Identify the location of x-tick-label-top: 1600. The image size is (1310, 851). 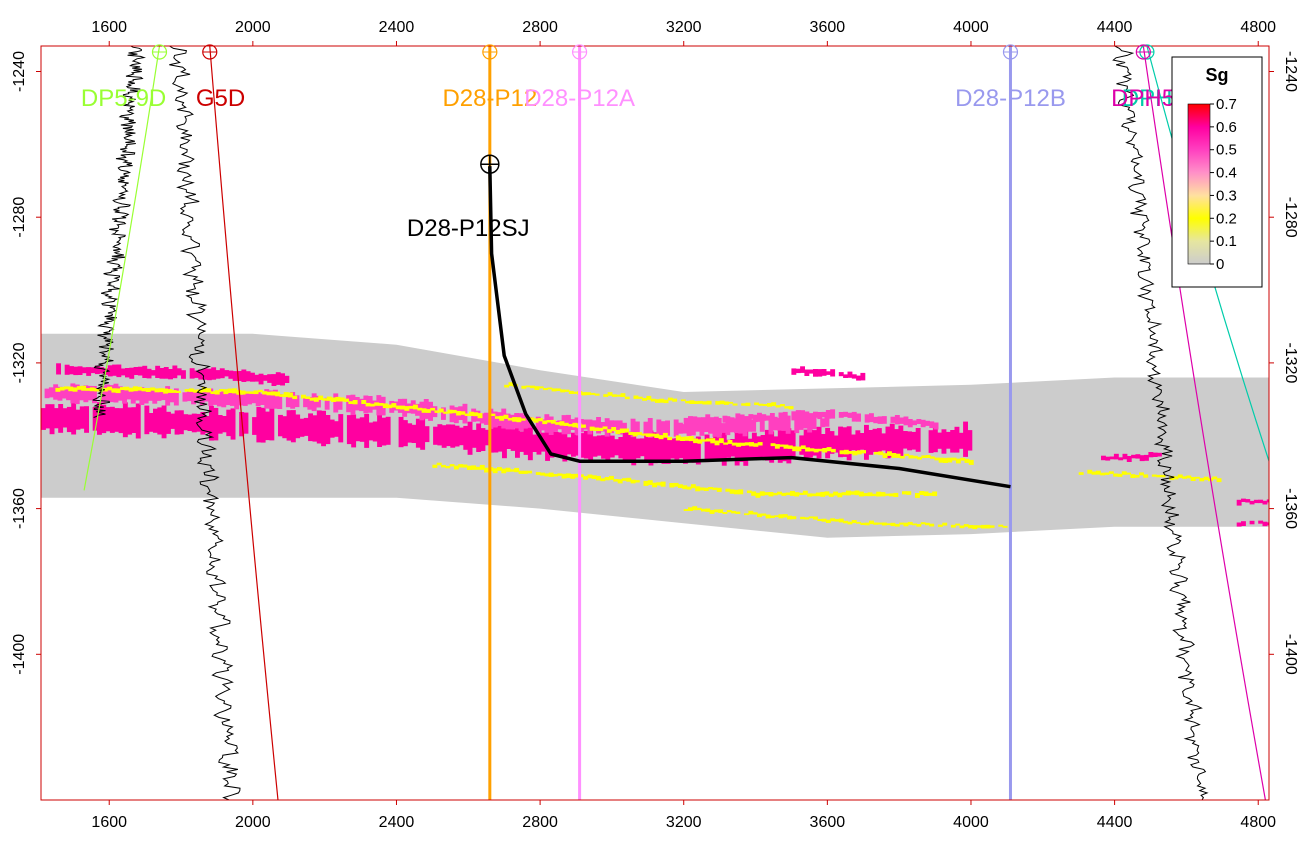
(109, 27).